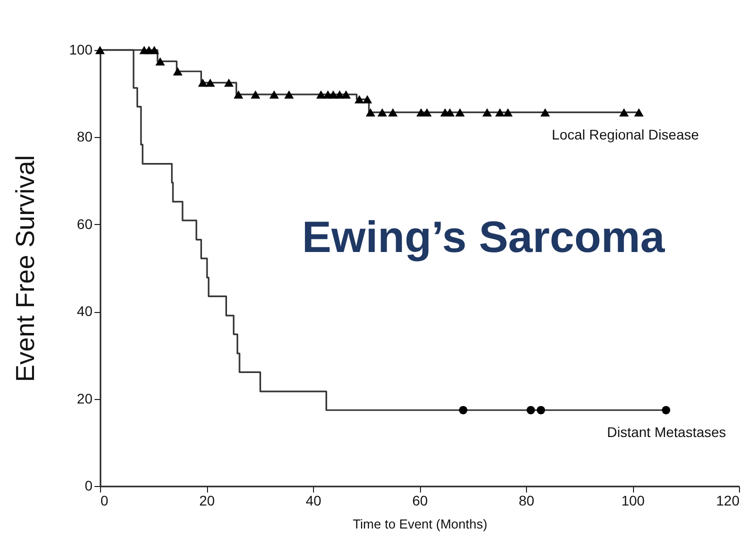 Image resolution: width=747 pixels, height=549 pixels. Describe the element at coordinates (84, 398) in the screenshot. I see `y-tick-label: 20` at that location.